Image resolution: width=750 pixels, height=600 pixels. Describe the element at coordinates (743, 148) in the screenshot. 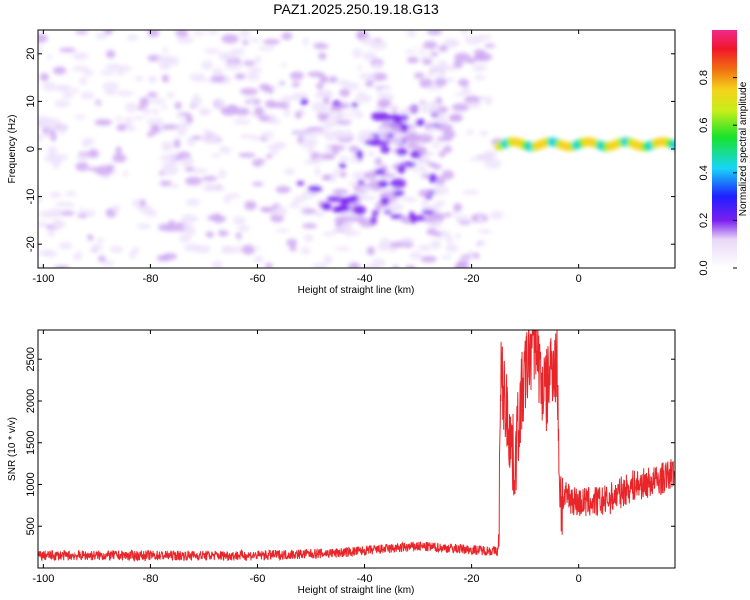

I see `colorbar-label: Normalized spectral amplitude` at that location.